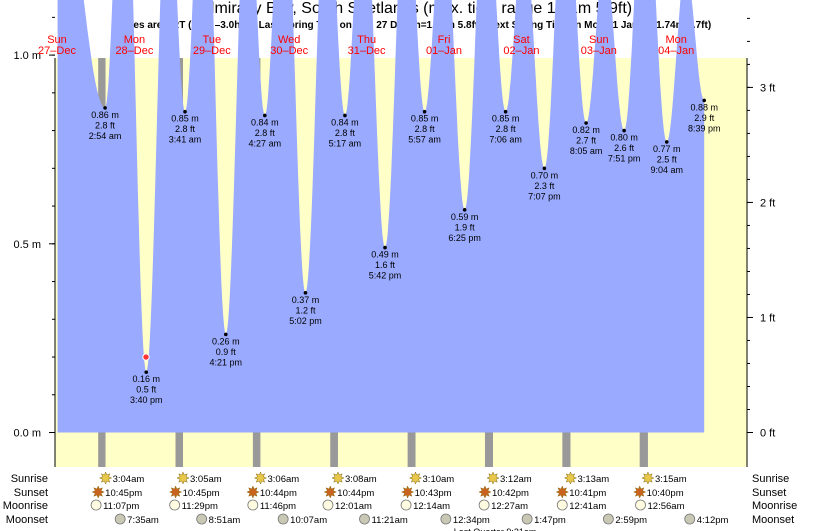 This screenshot has height=531, width=827. I want to click on moonrise-time-label: 12:14am, so click(431, 506).